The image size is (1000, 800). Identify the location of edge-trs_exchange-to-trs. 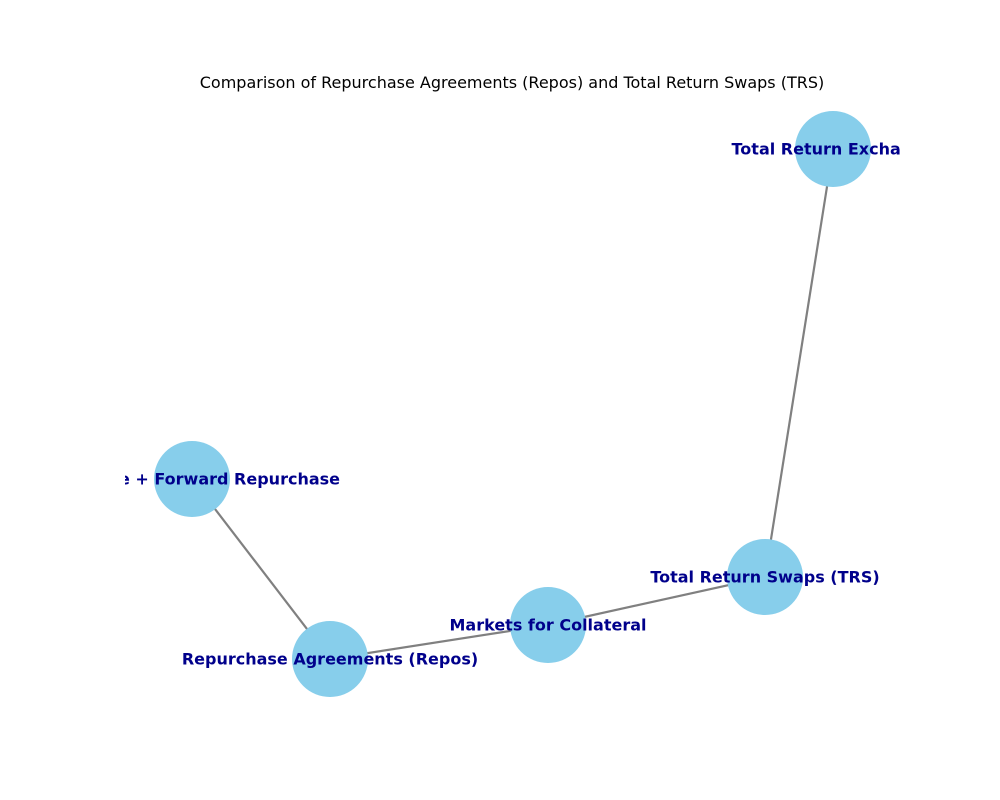
(799, 363).